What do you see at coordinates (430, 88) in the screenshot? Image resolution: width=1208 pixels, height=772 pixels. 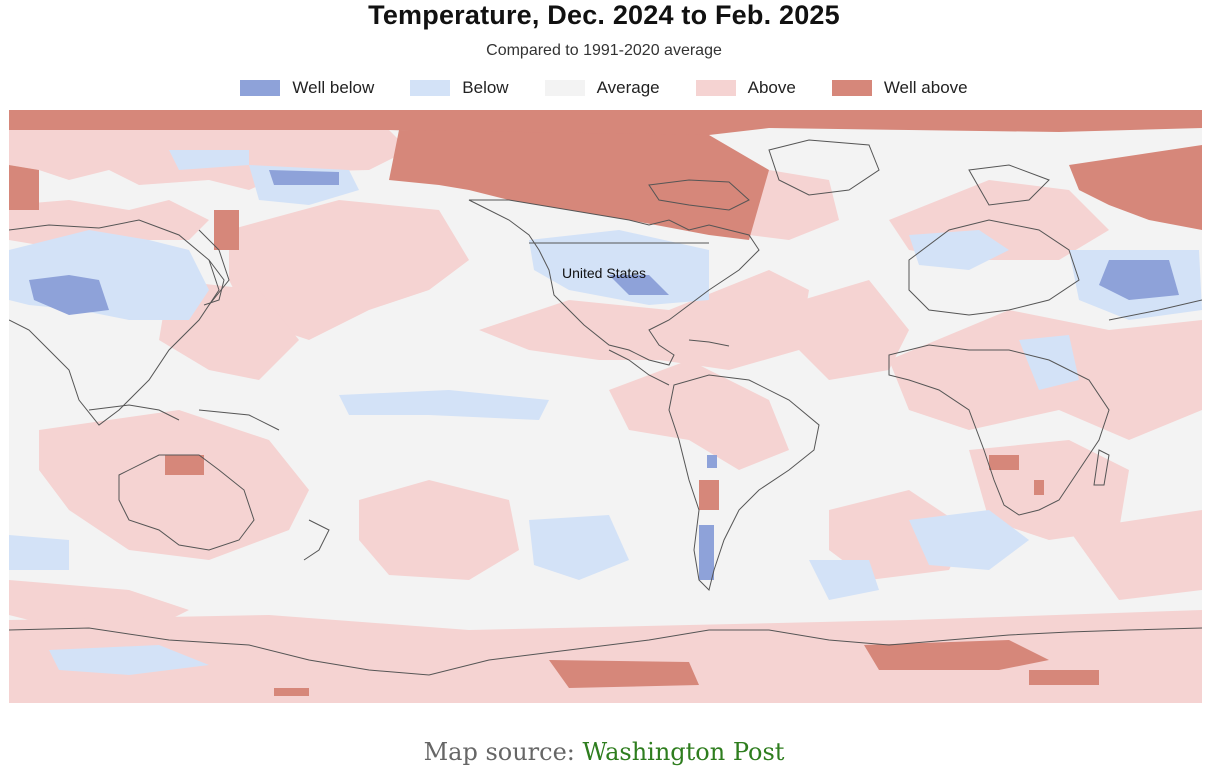 I see `legend-swatch-below` at bounding box center [430, 88].